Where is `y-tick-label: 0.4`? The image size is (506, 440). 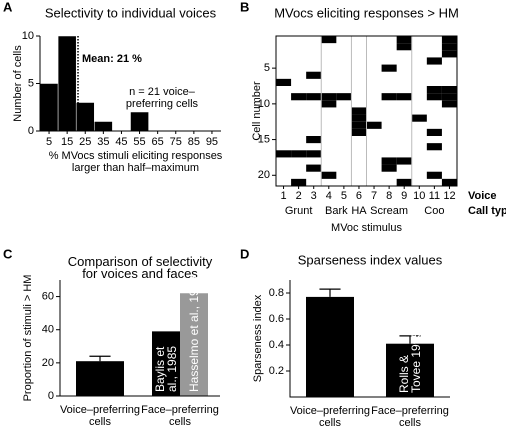
y-tick-label: 0.4 is located at coordinates (276, 345).